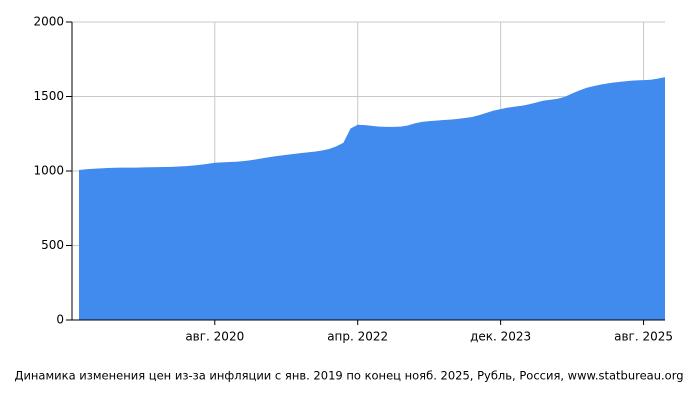 Image resolution: width=700 pixels, height=400 pixels. Describe the element at coordinates (500, 337) in the screenshot. I see `x-tick-label: дек. 2023` at that location.